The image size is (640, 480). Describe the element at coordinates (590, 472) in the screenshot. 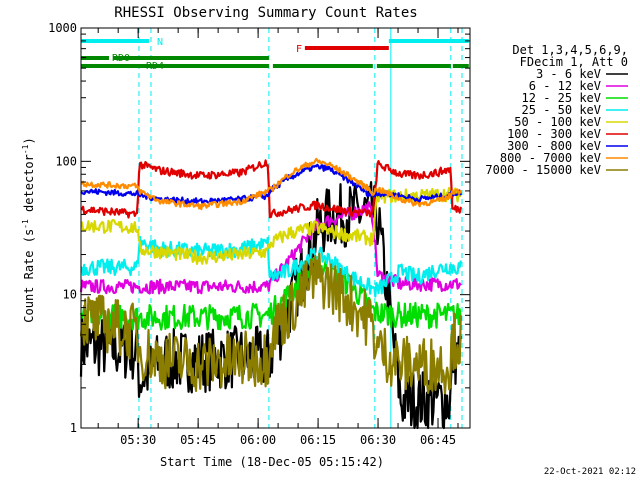

I see `footer-timestamp: 22-Oct-2021 02:12` at that location.